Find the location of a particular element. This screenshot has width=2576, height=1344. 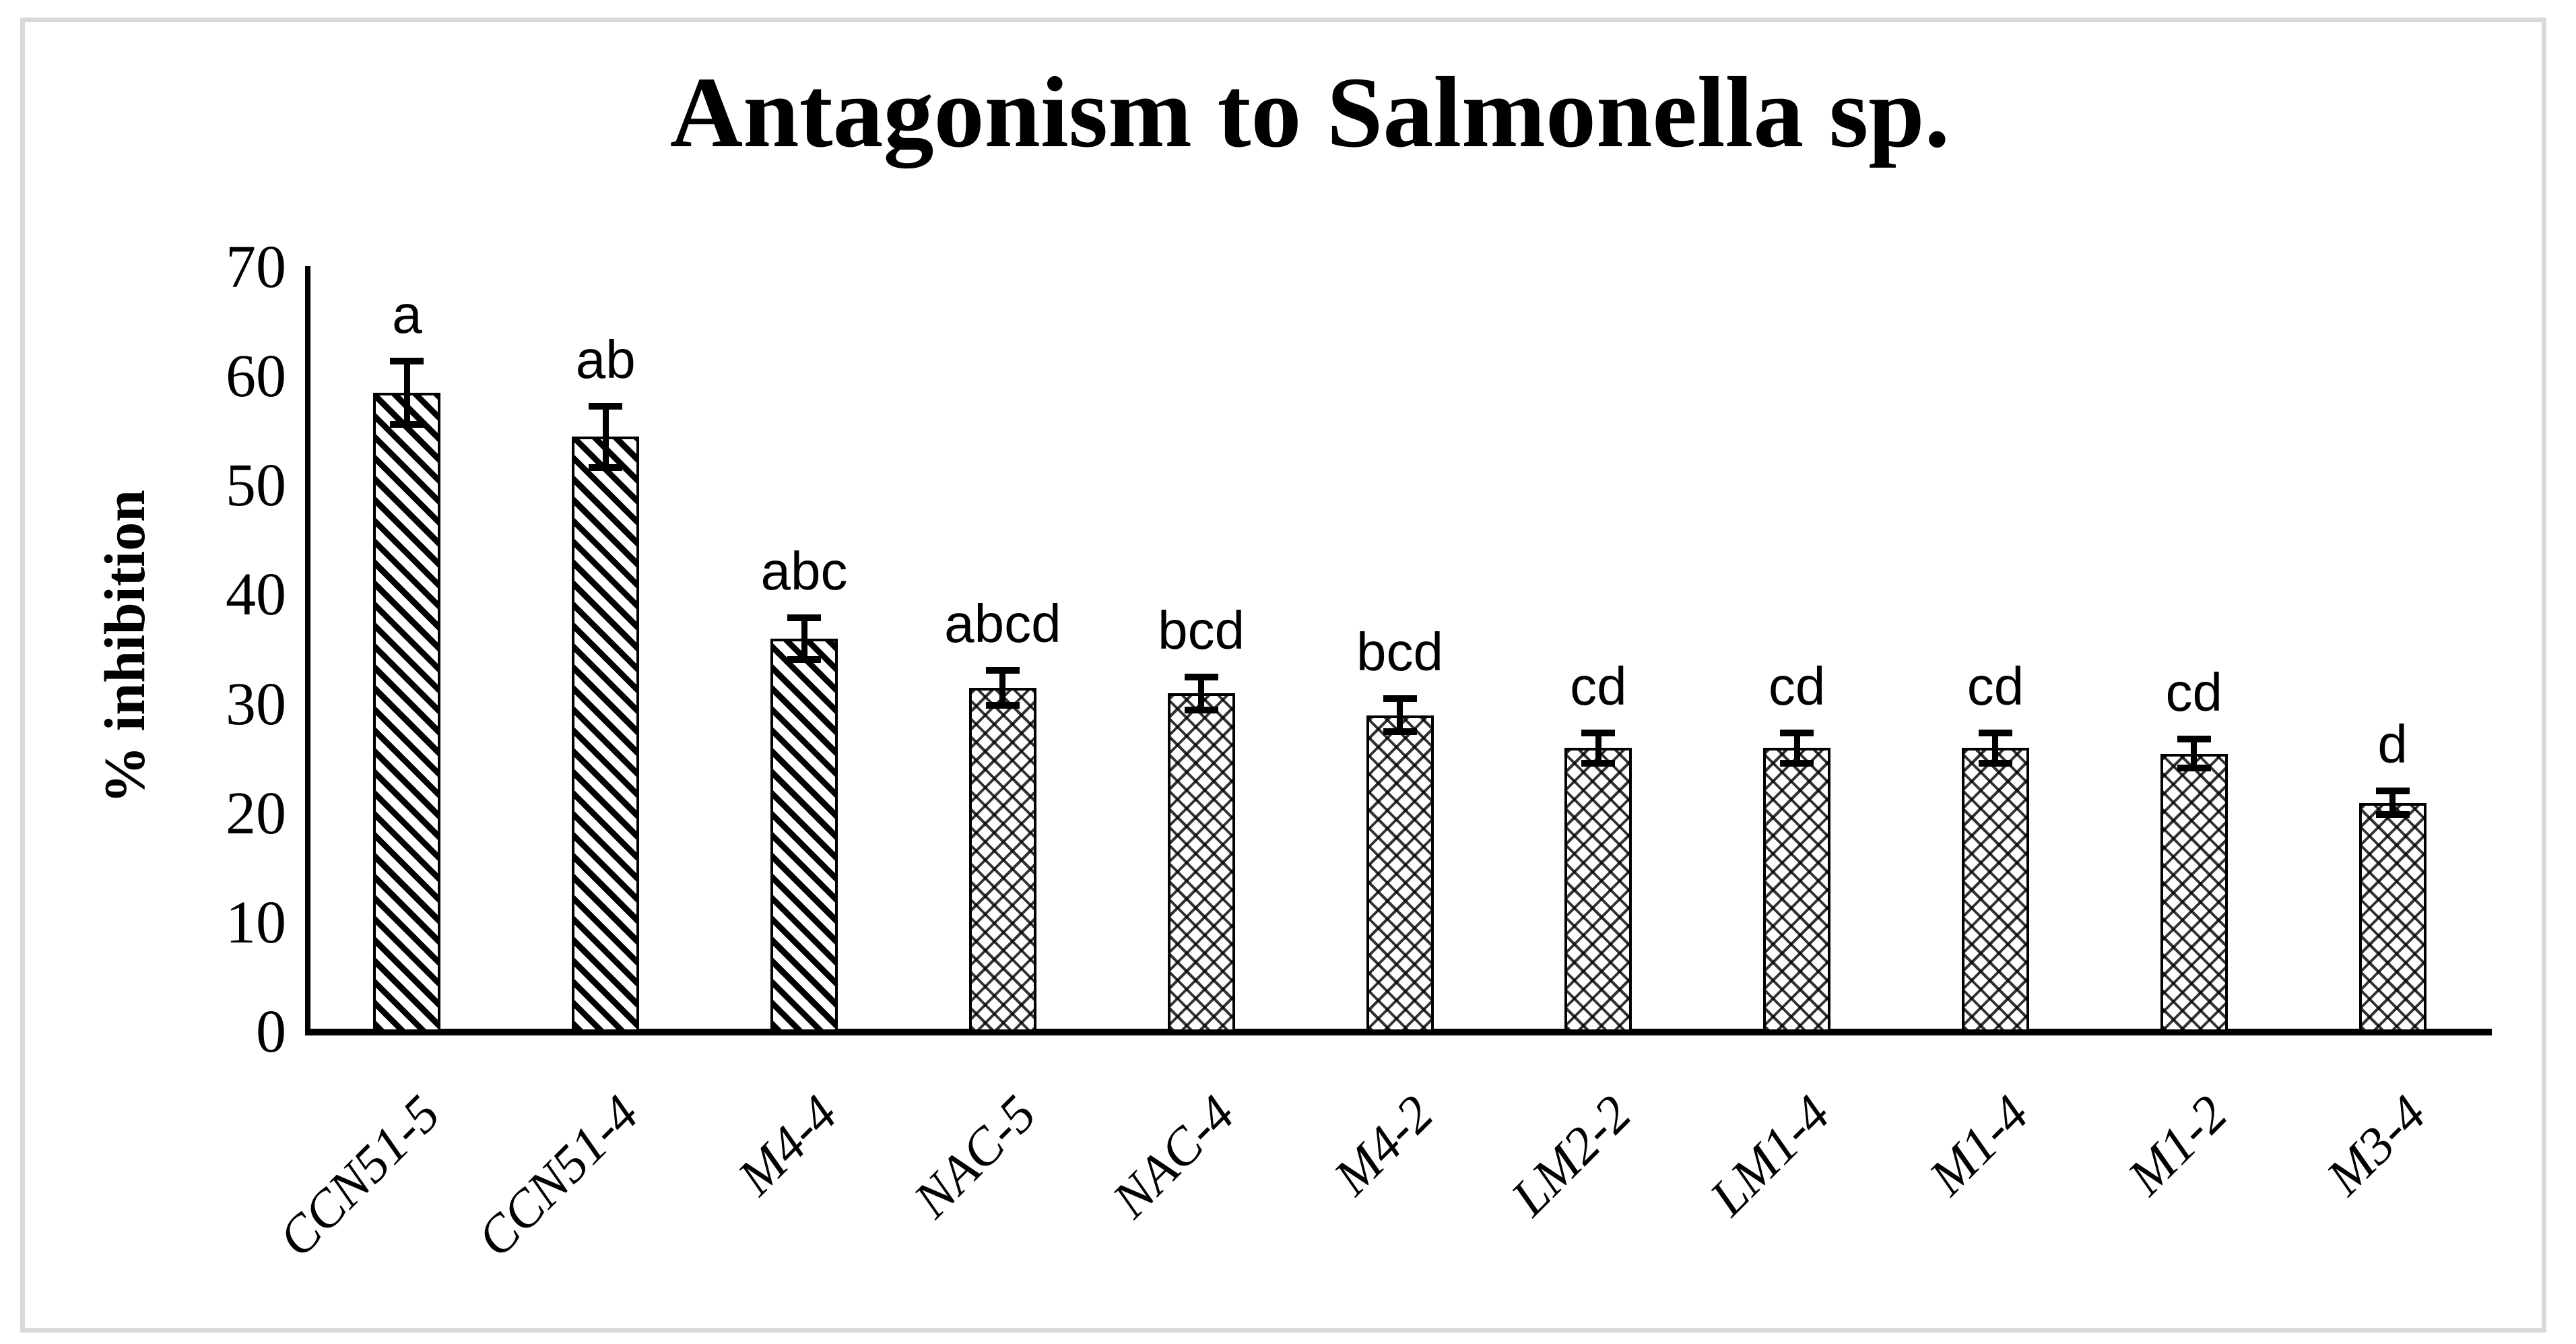

significance-letter: d is located at coordinates (2392, 743).